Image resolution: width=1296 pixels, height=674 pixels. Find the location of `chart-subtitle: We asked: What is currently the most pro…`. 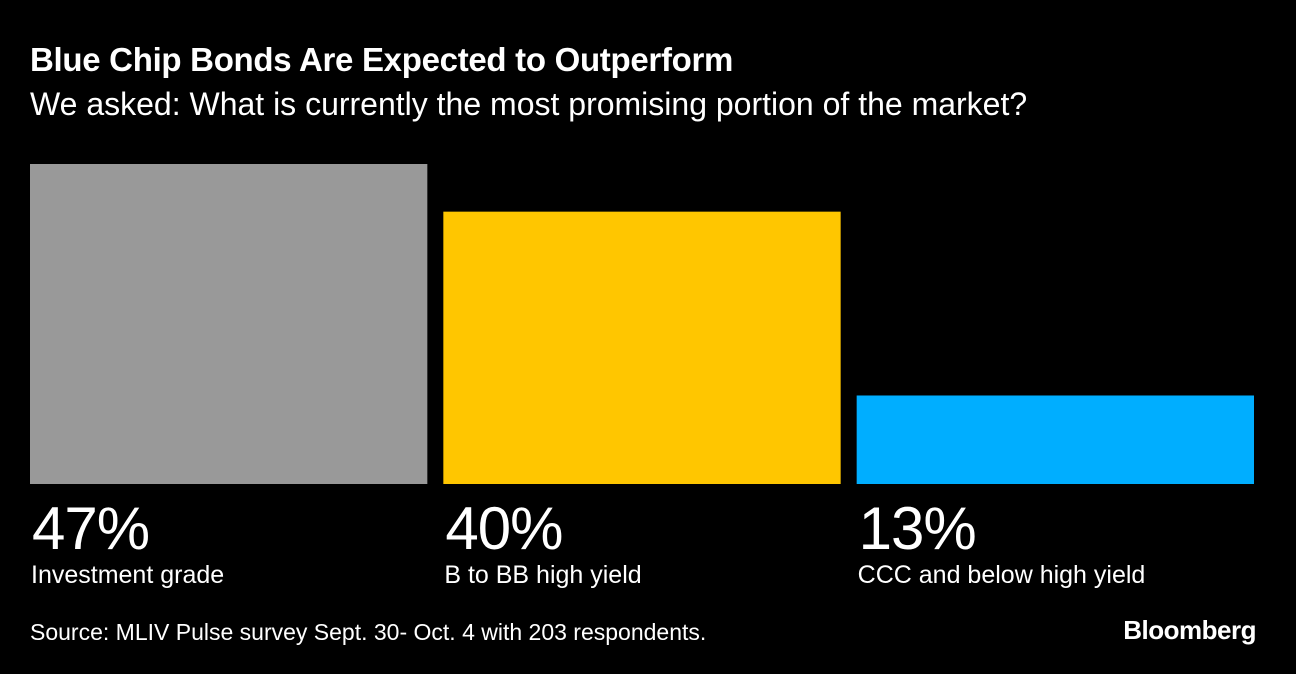

chart-subtitle: We asked: What is currently the most pro… is located at coordinates (529, 104).